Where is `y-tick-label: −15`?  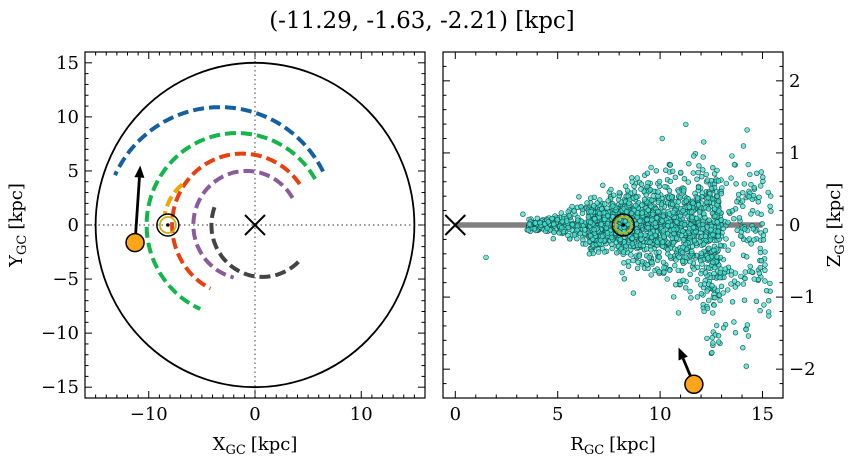 y-tick-label: −15 is located at coordinates (60, 387).